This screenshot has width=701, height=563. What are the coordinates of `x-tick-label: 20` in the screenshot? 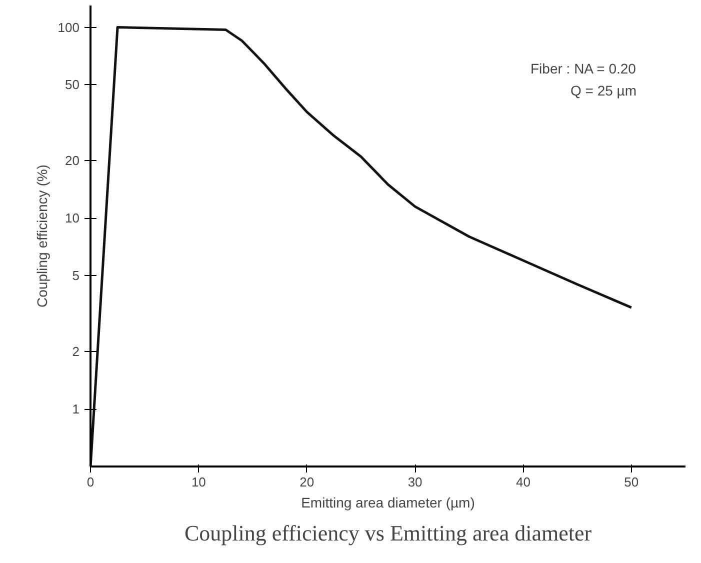 It's located at (307, 482).